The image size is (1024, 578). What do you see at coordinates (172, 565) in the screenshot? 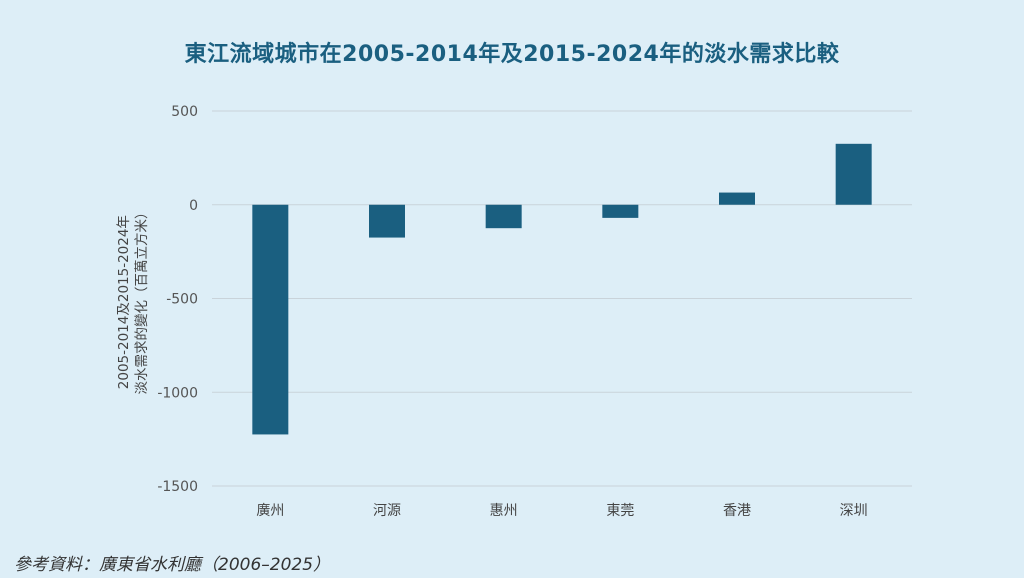
I see `source-note: 參考資料：廣東省水利廳（2006–2025）` at bounding box center [172, 565].